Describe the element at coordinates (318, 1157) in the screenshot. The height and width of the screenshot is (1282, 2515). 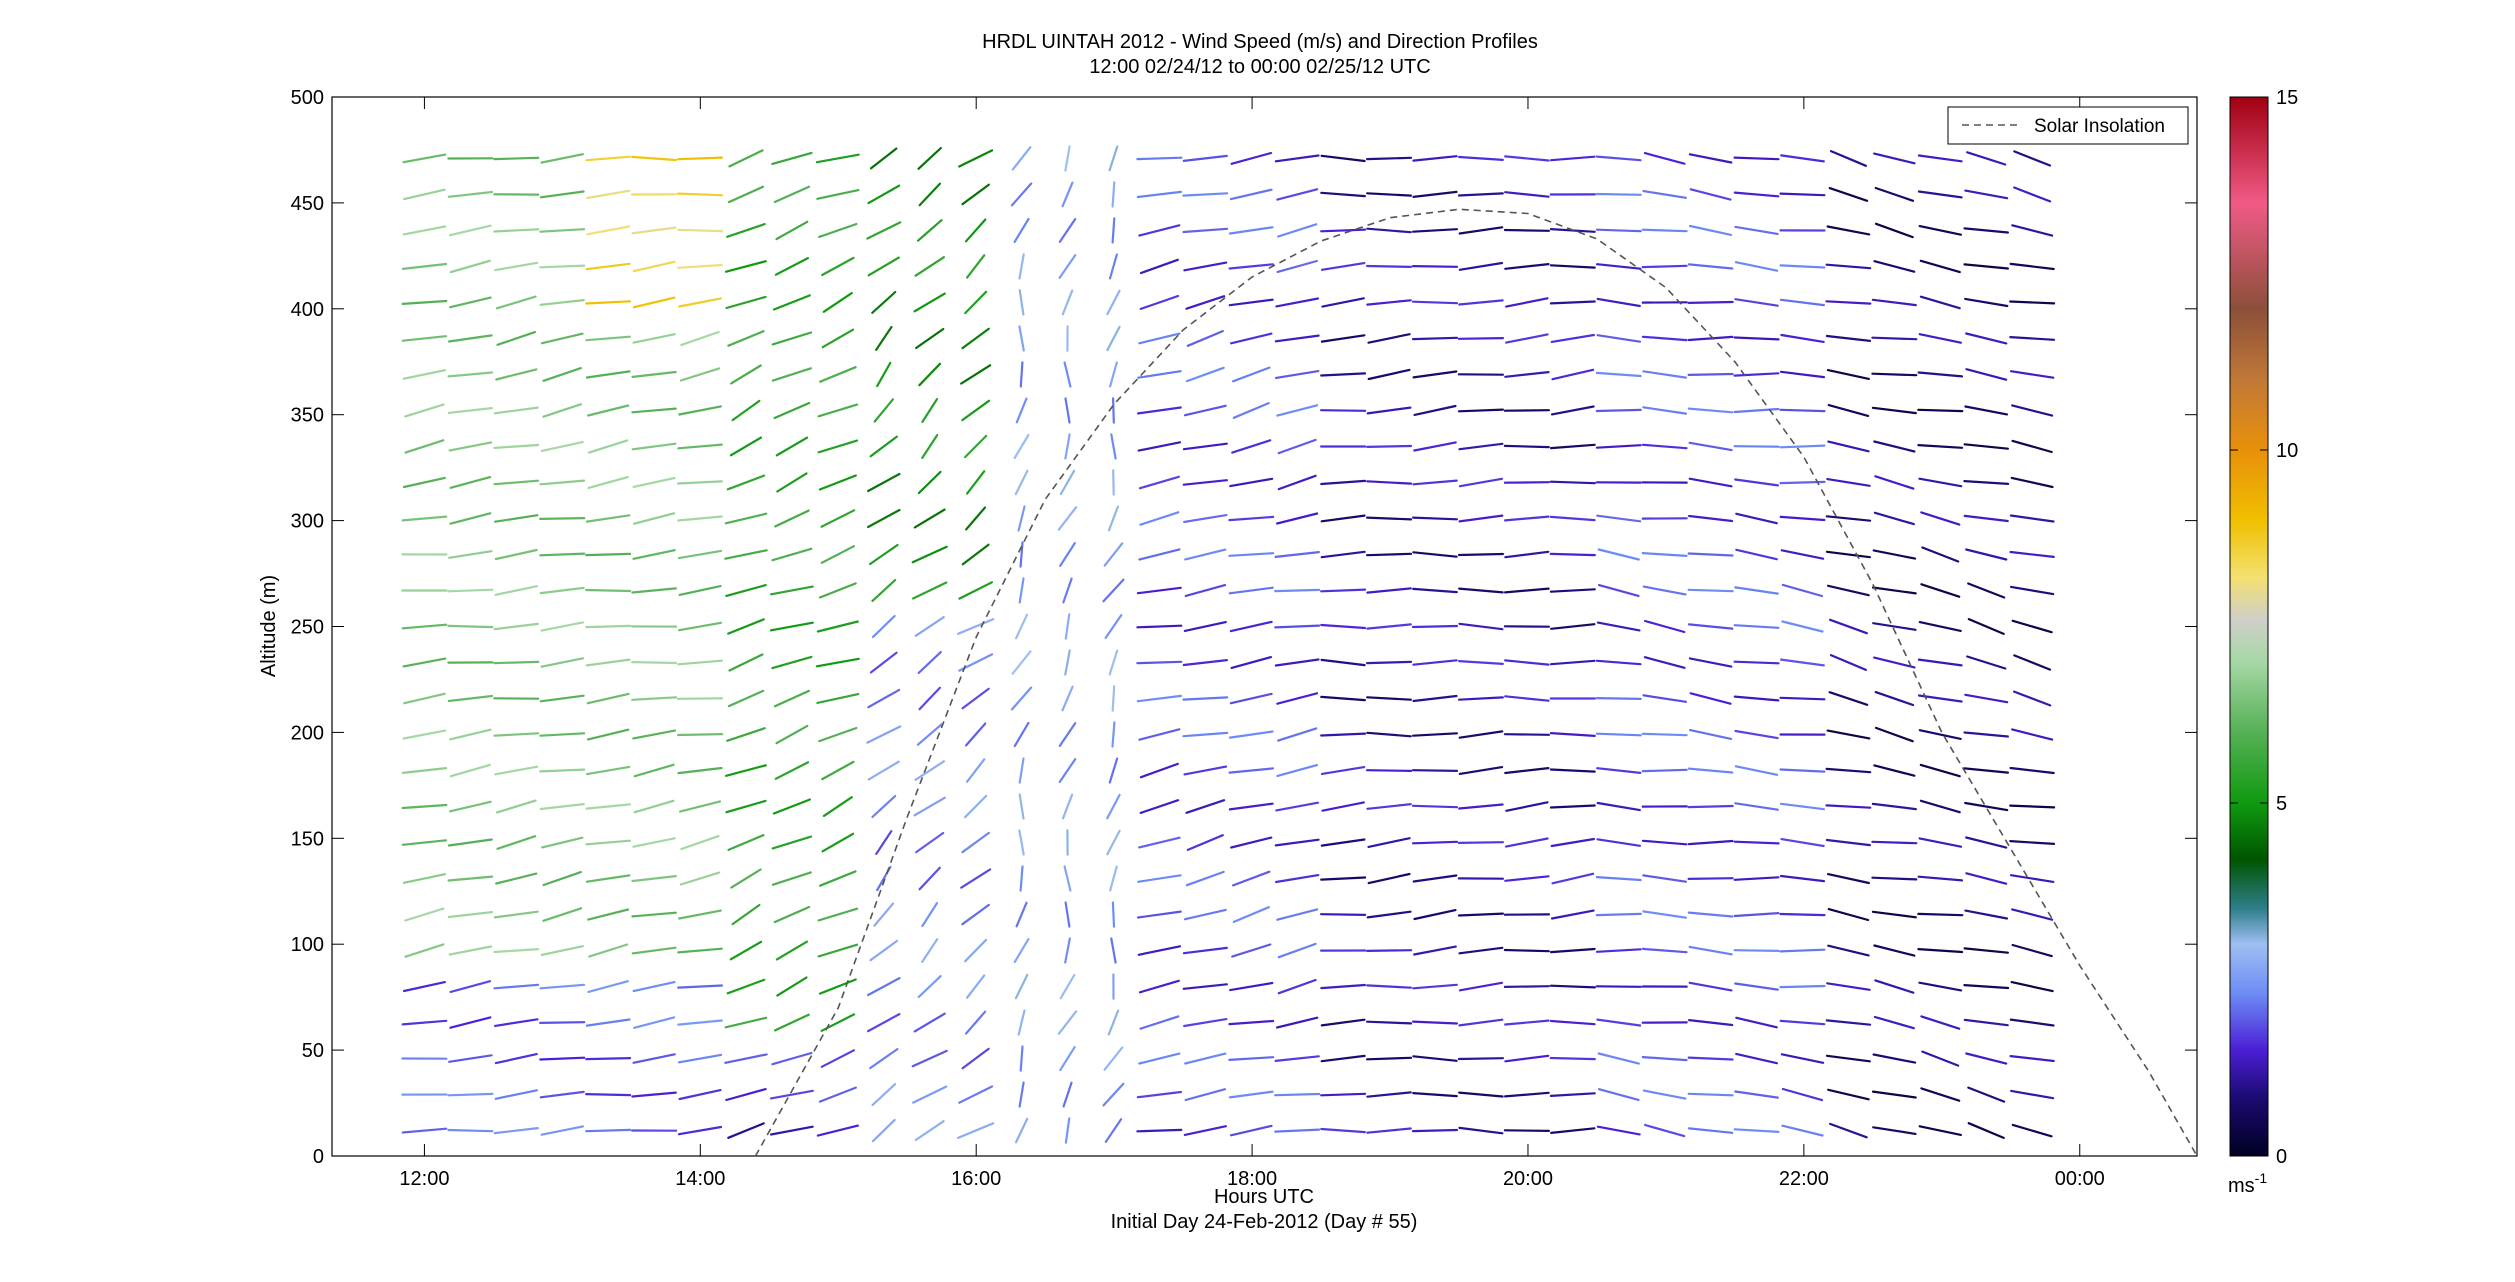
I see `y-tick-label: 0` at that location.